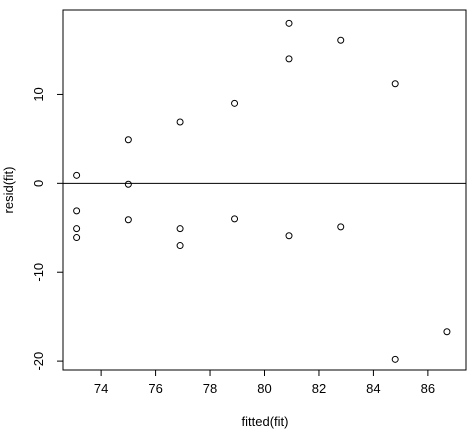  I want to click on x-tick-label: 84, so click(373, 388).